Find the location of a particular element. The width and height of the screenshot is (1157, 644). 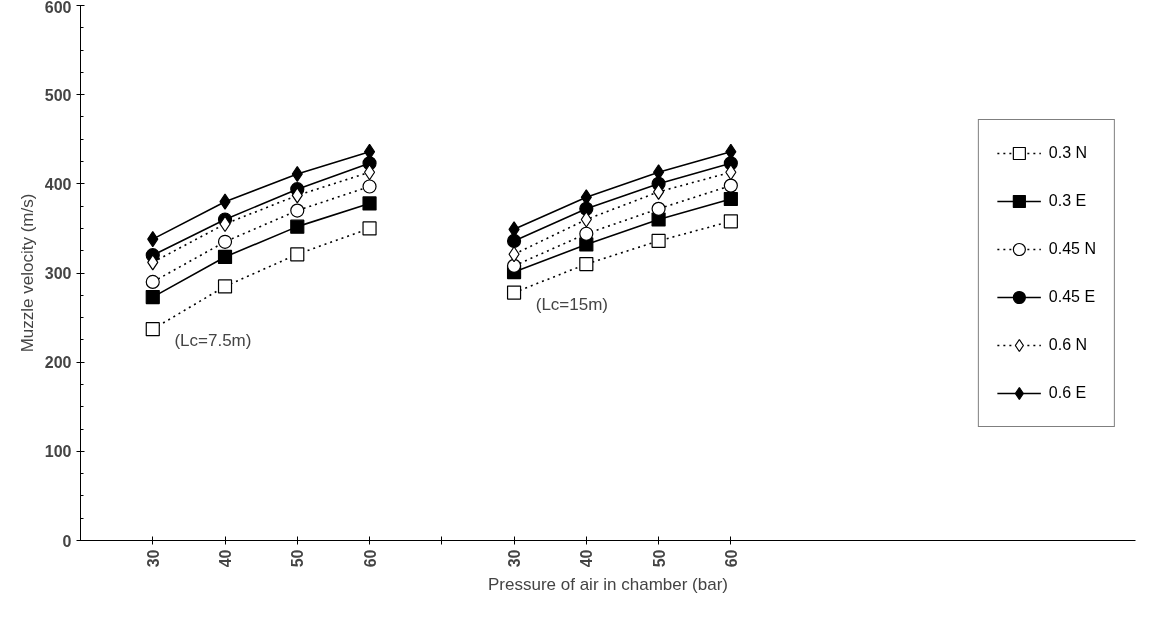

y-tick-label: 100 is located at coordinates (58, 452).